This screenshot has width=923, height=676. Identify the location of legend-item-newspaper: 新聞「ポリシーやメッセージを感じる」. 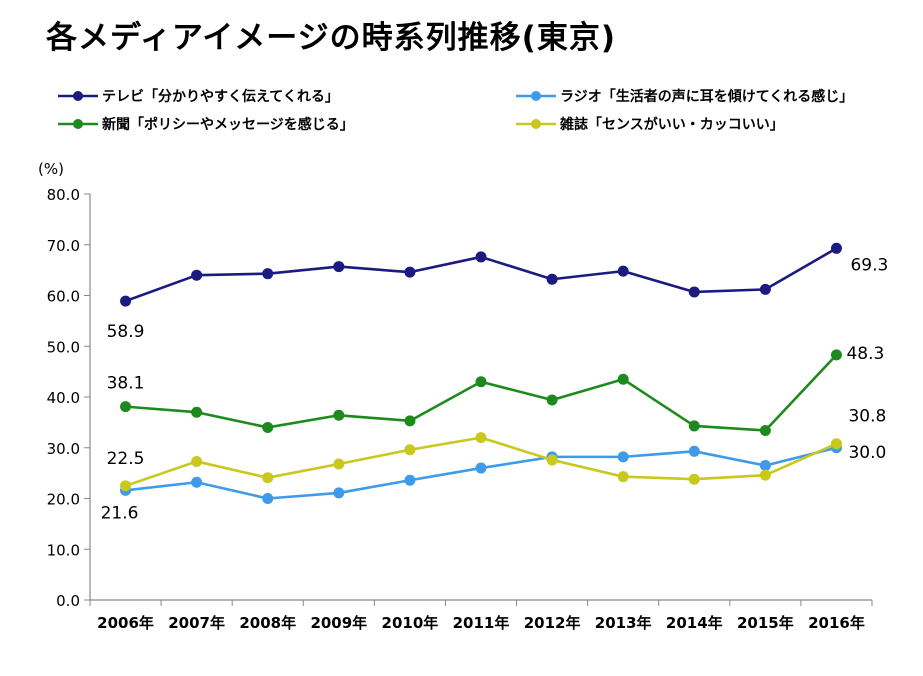
(206, 124).